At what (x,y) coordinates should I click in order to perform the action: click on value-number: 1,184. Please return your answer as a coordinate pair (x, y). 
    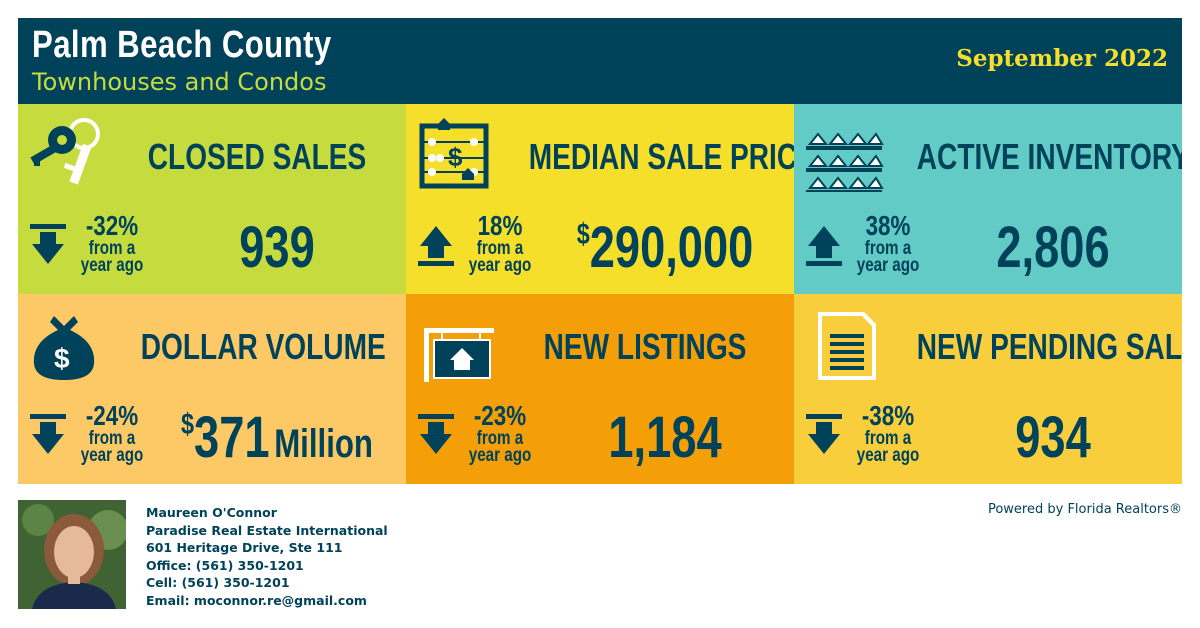
    Looking at the image, I should click on (665, 437).